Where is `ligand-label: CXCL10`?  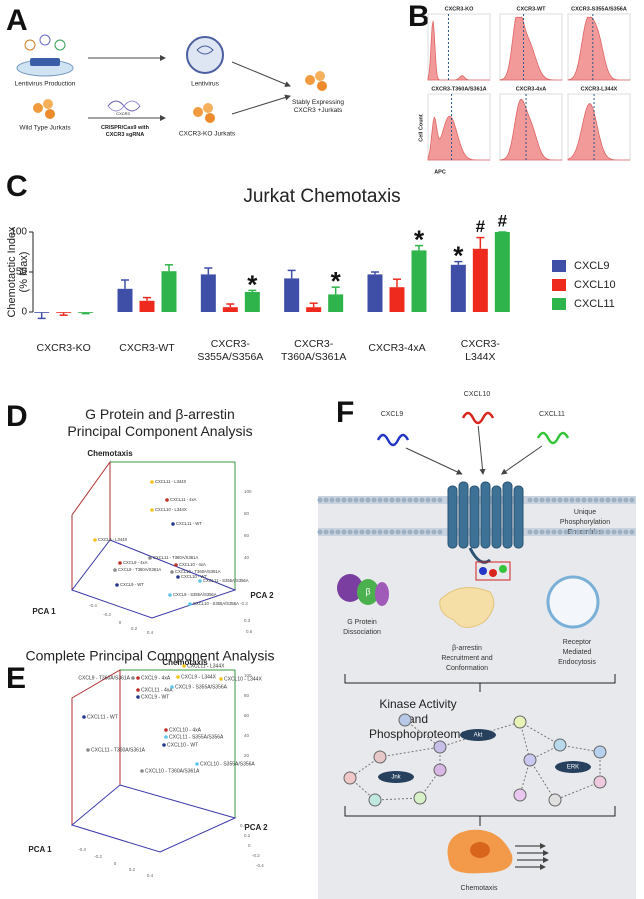
ligand-label: CXCL10 is located at coordinates (477, 394).